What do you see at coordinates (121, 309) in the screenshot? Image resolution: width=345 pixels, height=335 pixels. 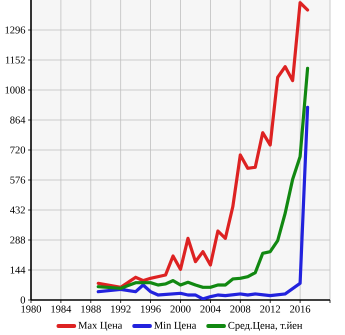 I see `x-tick-label: 1992` at bounding box center [121, 309].